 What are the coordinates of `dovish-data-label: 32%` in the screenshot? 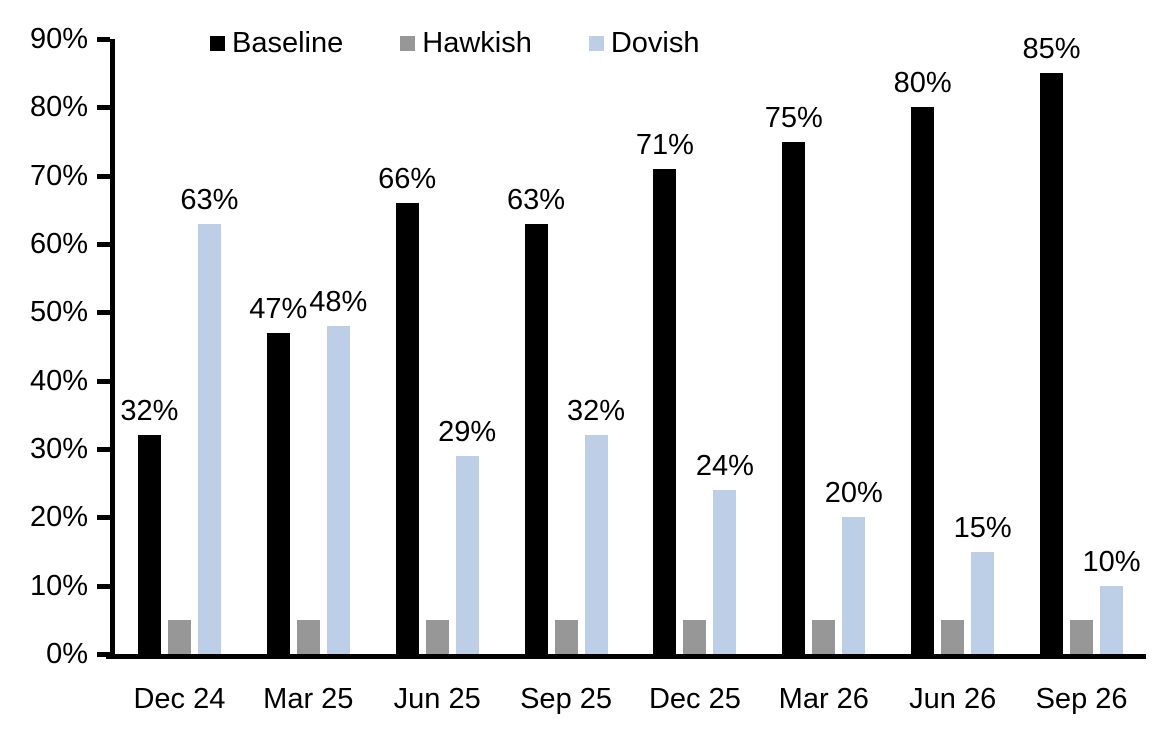 It's located at (596, 411).